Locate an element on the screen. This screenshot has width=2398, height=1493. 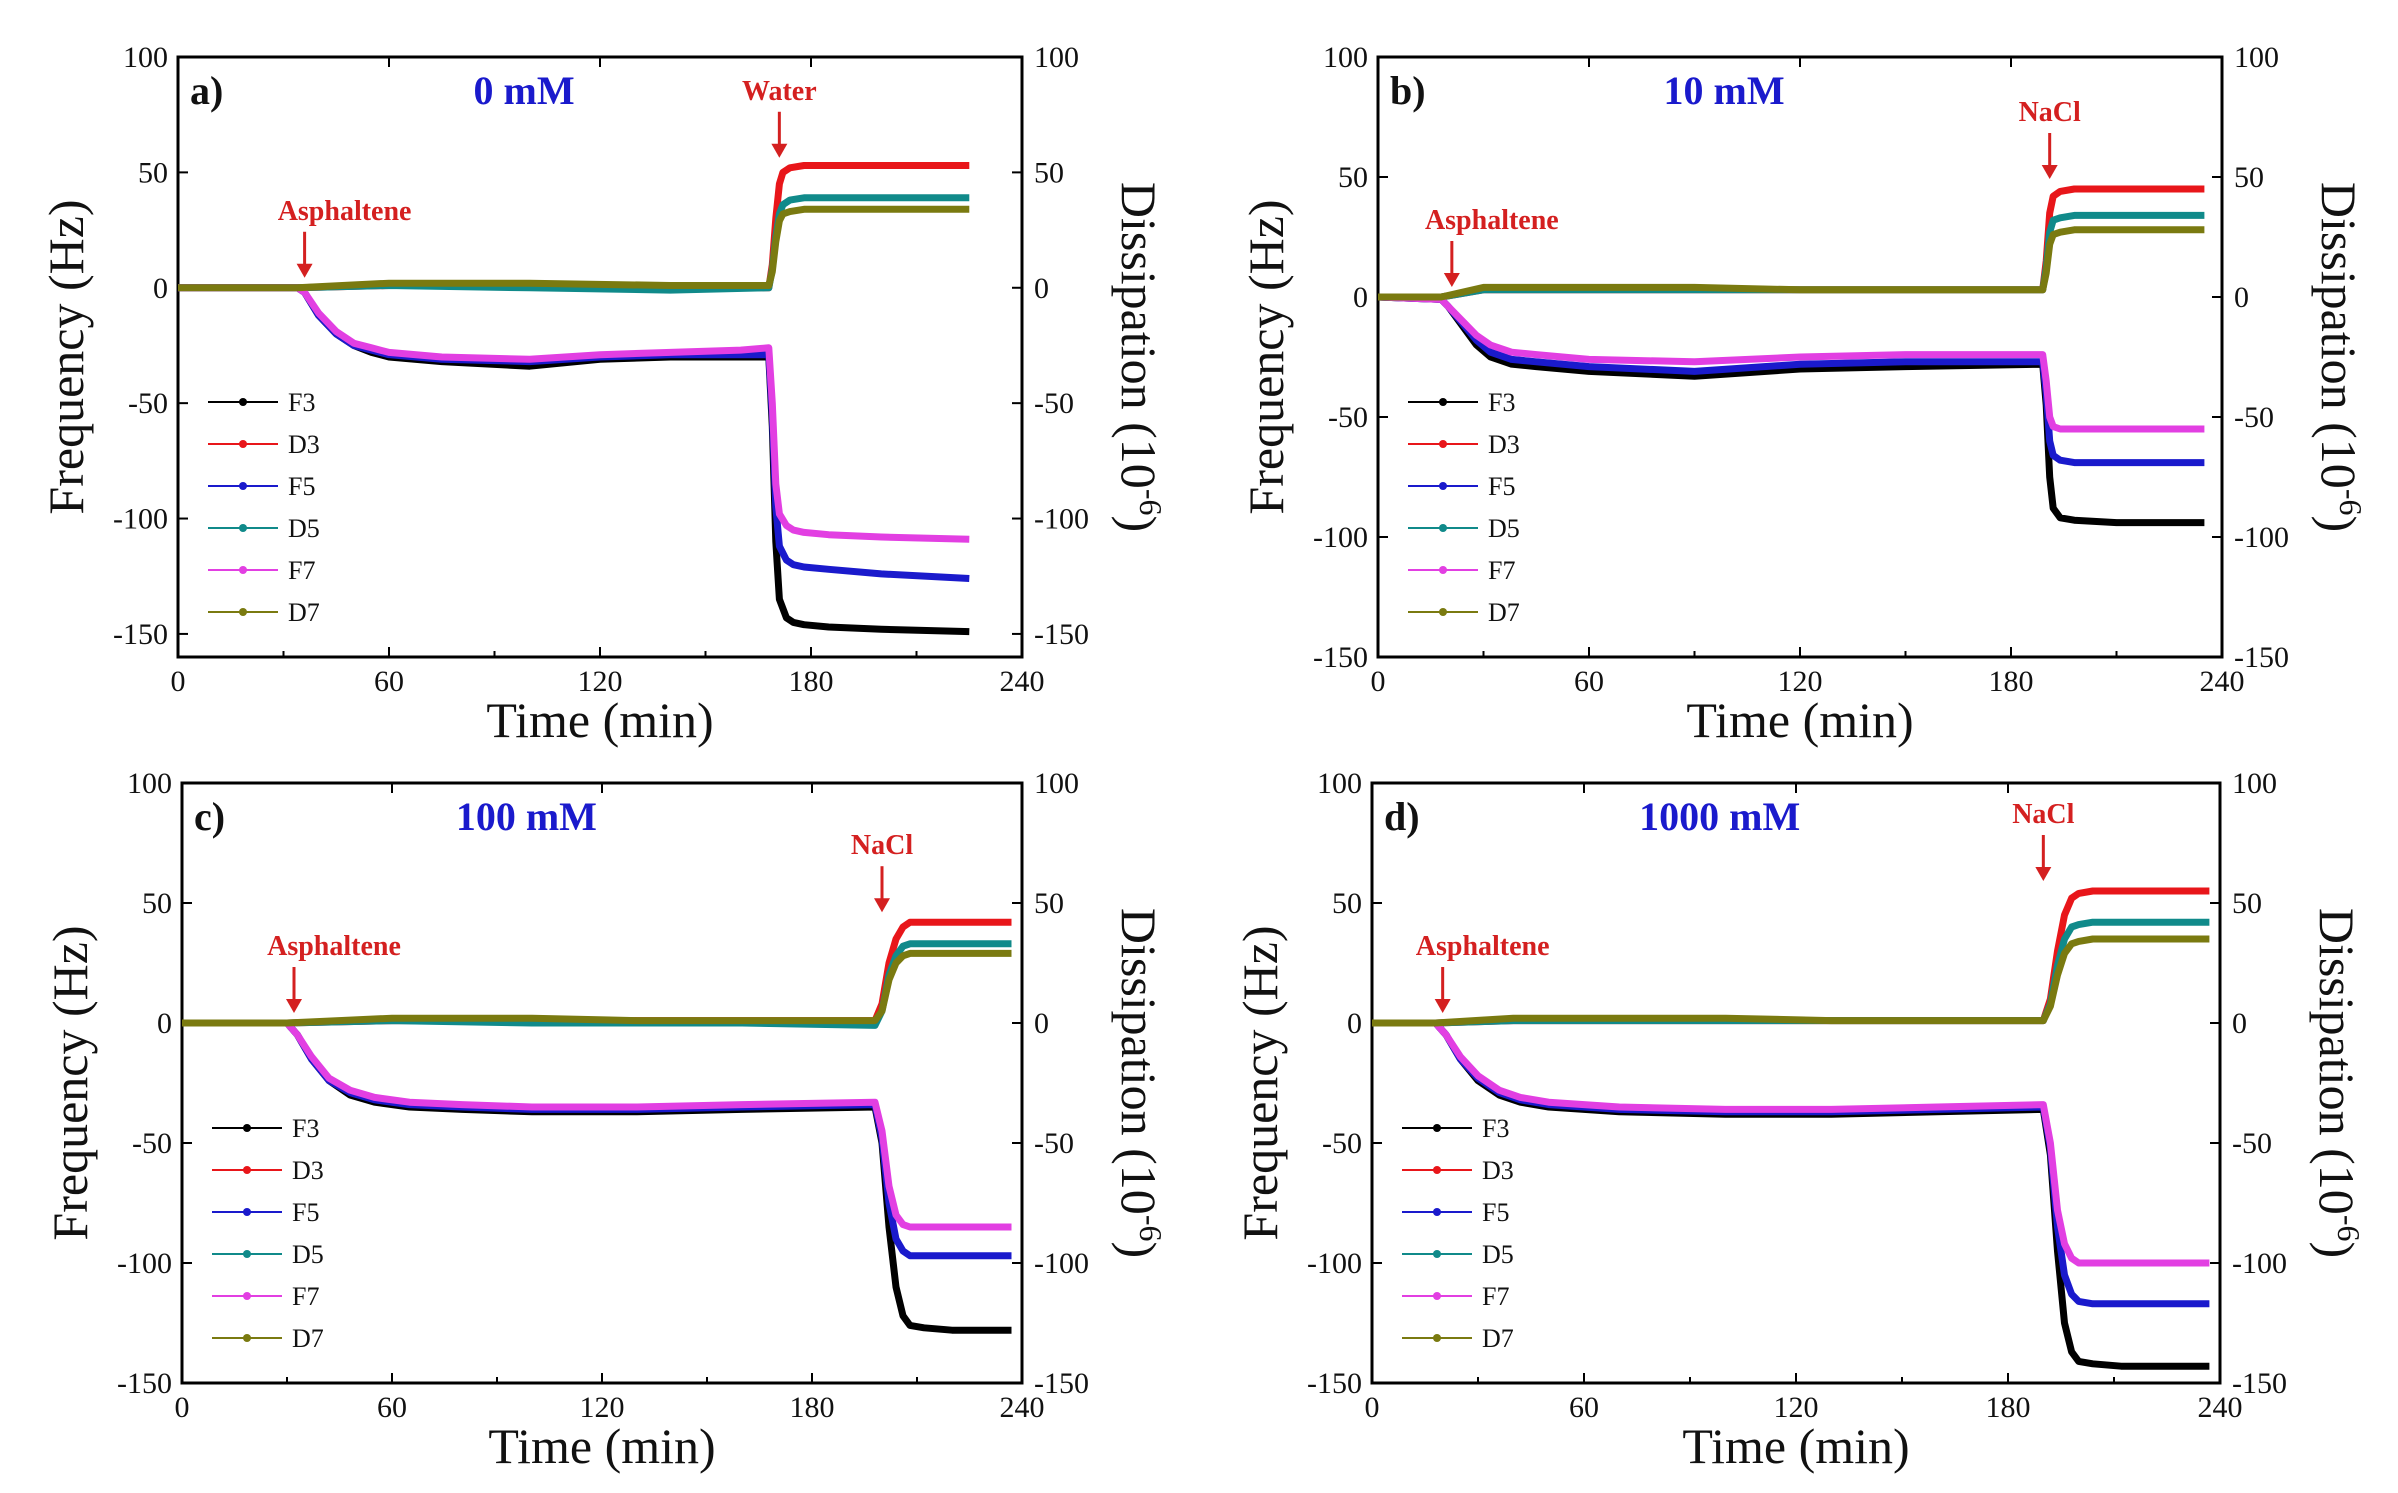
legend-label: D5 is located at coordinates (1504, 528).